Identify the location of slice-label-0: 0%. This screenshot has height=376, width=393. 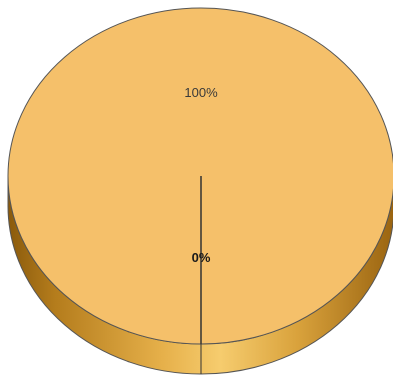
(201, 257).